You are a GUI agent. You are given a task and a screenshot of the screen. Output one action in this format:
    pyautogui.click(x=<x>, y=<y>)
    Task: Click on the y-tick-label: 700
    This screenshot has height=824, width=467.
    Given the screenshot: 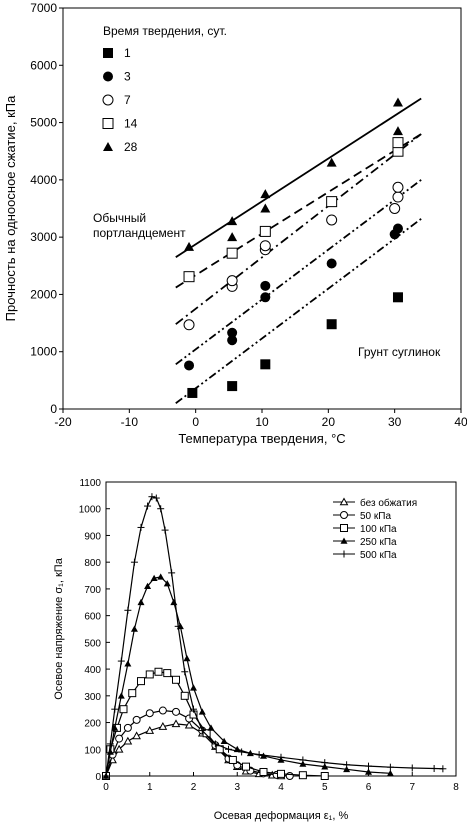 What is the action you would take?
    pyautogui.click(x=92, y=590)
    